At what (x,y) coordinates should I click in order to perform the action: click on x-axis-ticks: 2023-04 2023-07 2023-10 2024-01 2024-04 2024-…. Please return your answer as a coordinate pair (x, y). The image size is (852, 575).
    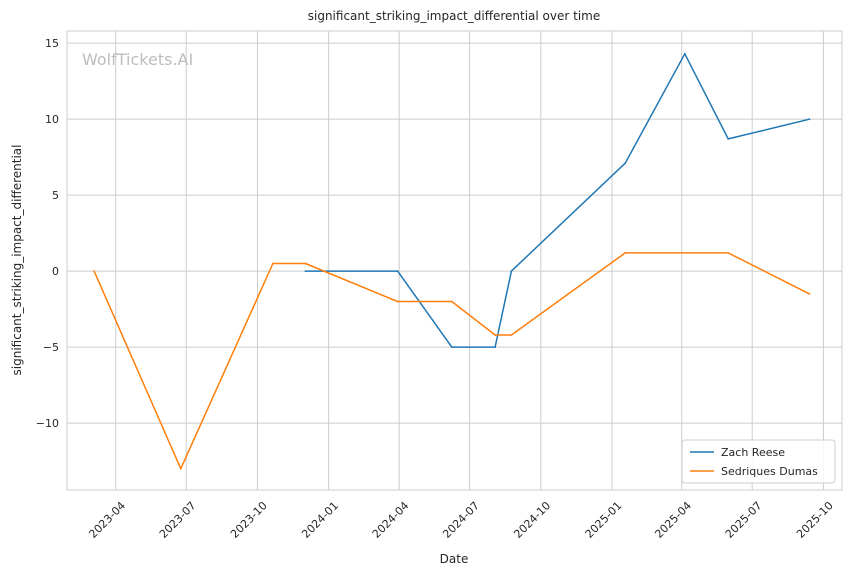
    Looking at the image, I should click on (460, 520).